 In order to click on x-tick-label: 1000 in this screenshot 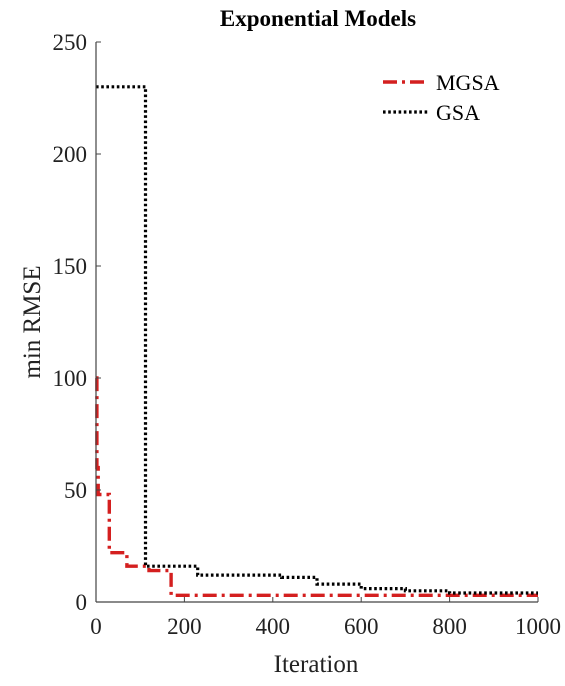, I will do `click(538, 626)`.